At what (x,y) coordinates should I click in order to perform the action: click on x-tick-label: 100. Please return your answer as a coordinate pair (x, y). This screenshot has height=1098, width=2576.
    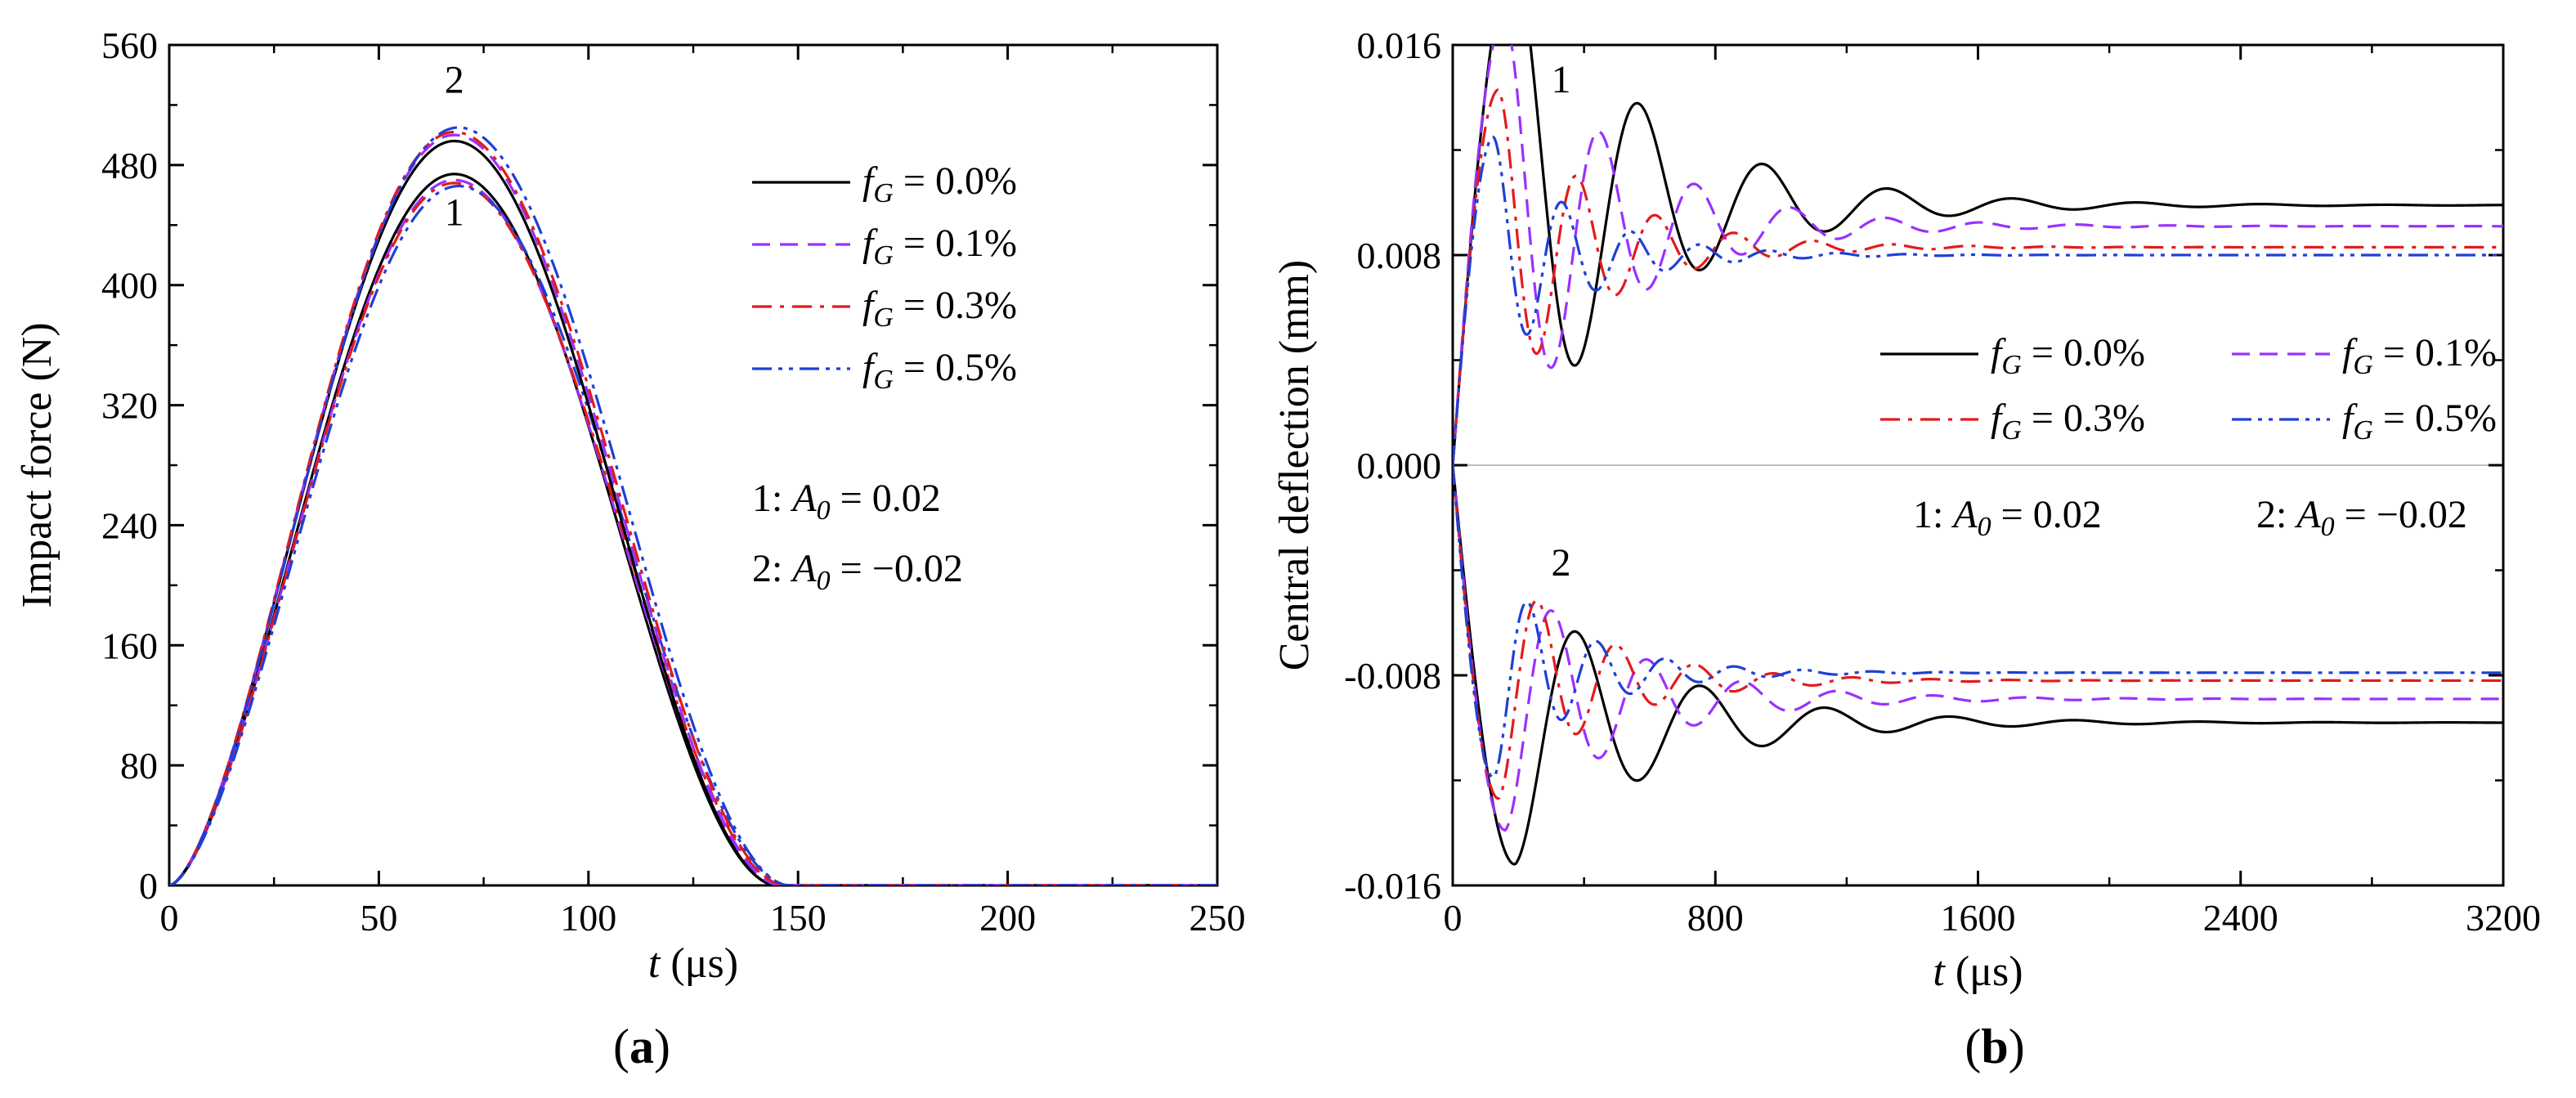
    Looking at the image, I should click on (588, 918).